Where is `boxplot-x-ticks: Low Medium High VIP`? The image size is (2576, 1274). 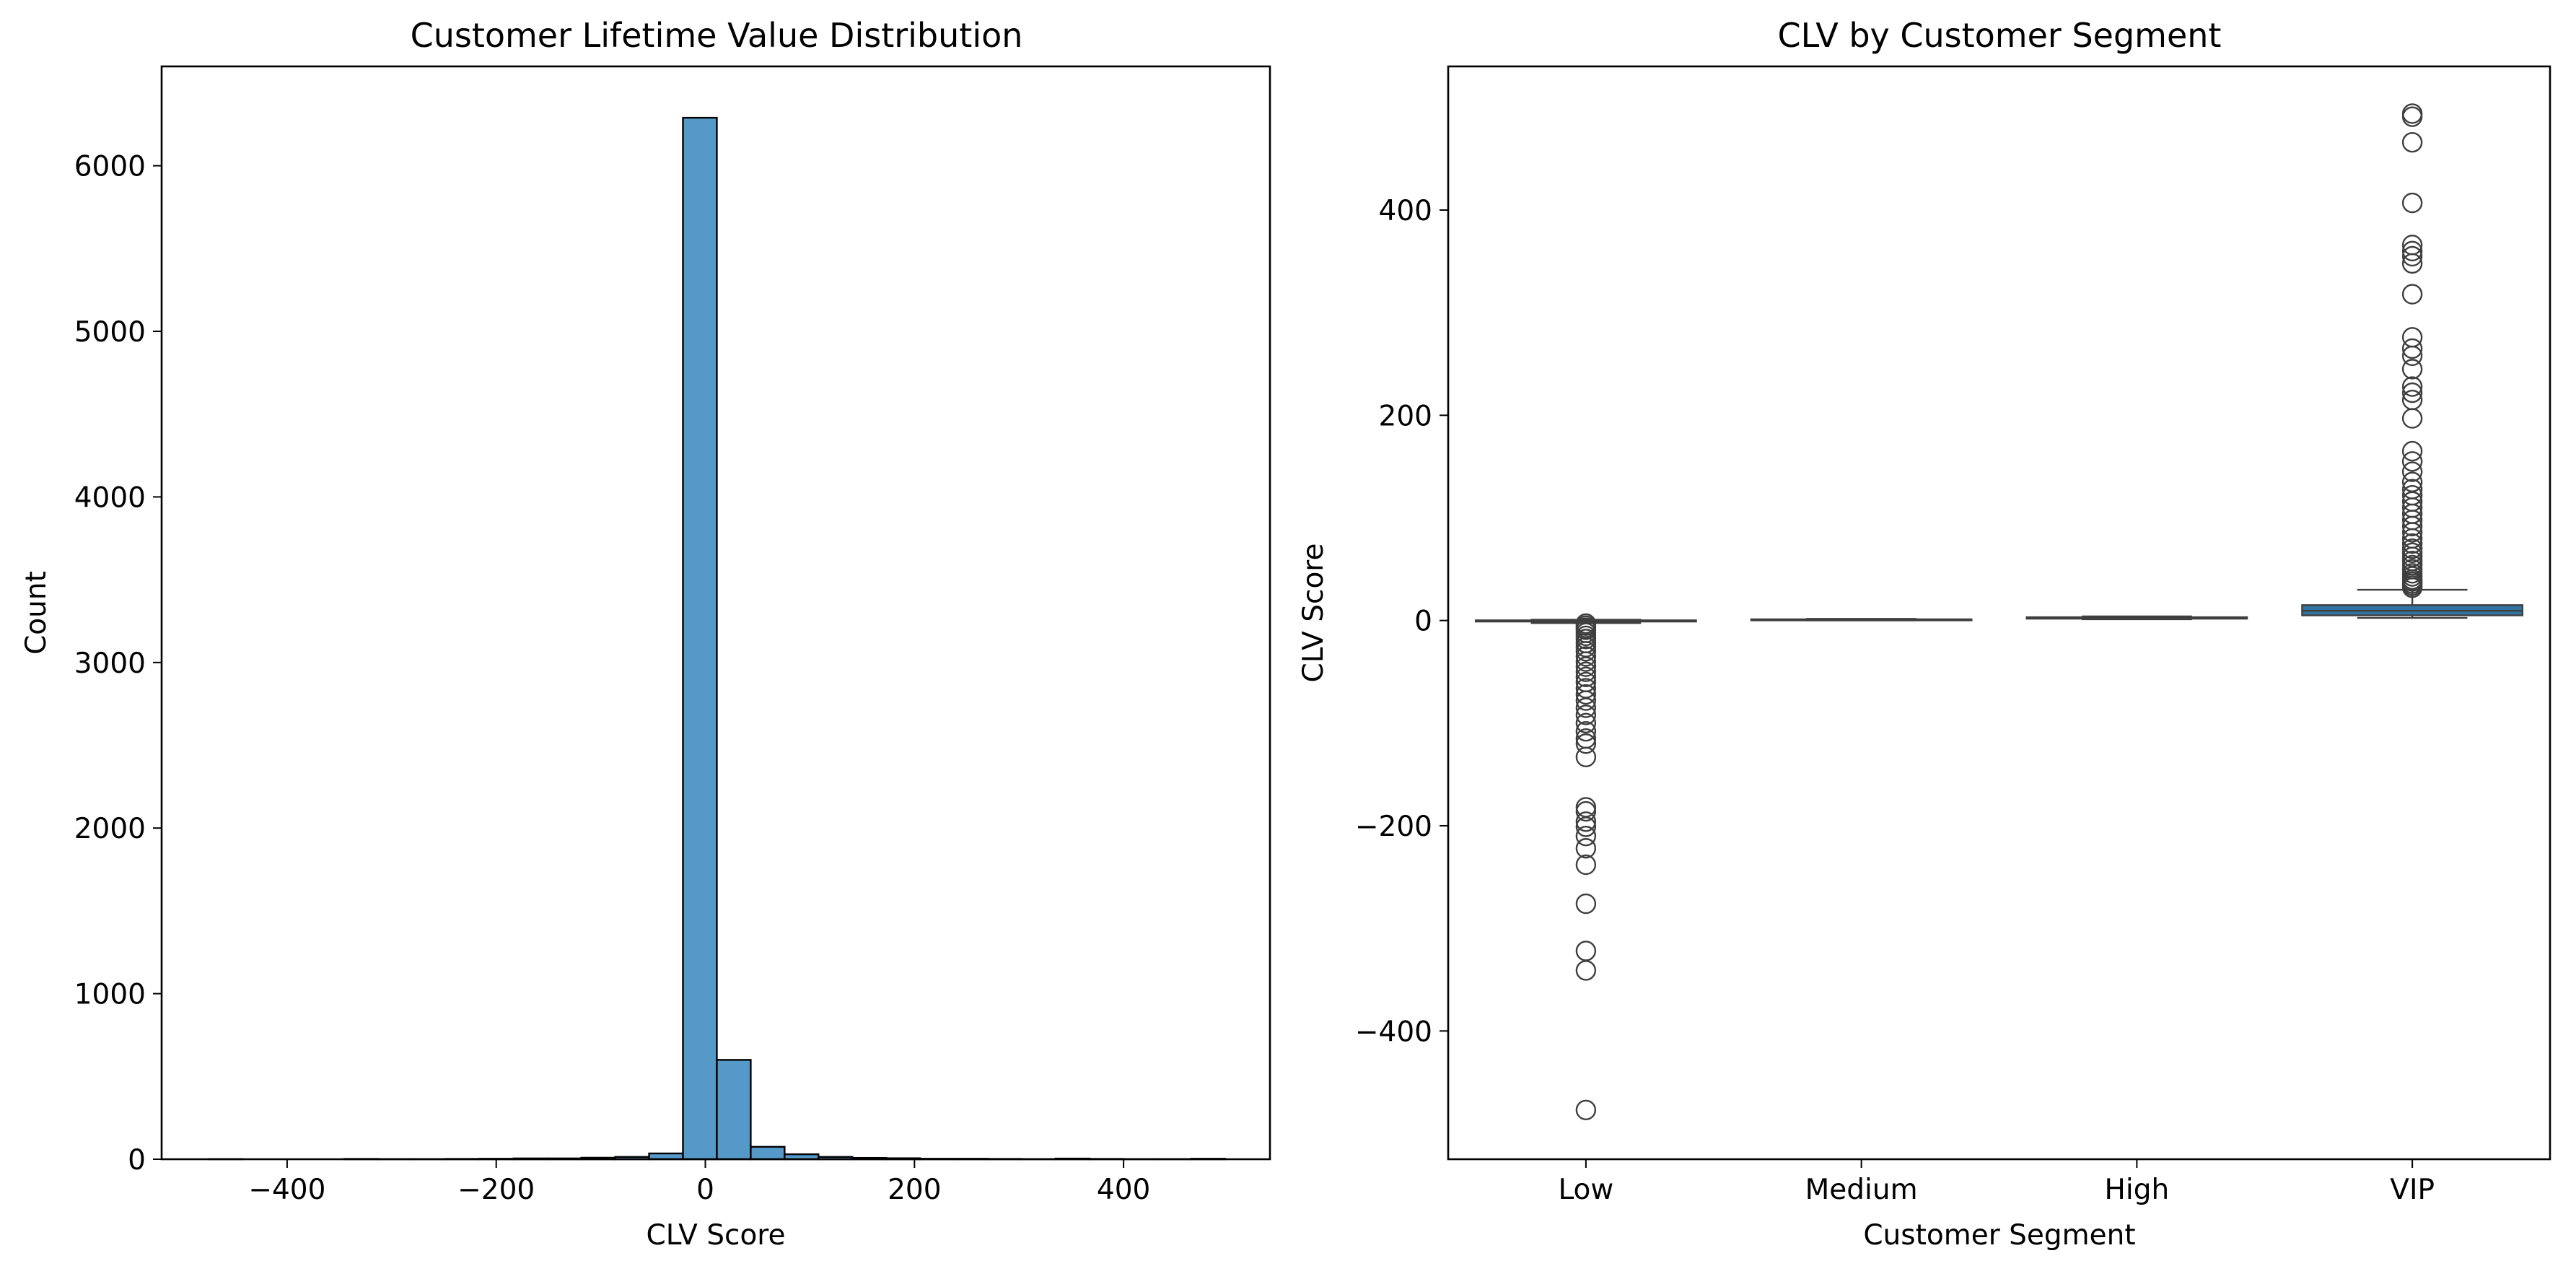
boxplot-x-ticks: Low Medium High VIP is located at coordinates (1997, 1182).